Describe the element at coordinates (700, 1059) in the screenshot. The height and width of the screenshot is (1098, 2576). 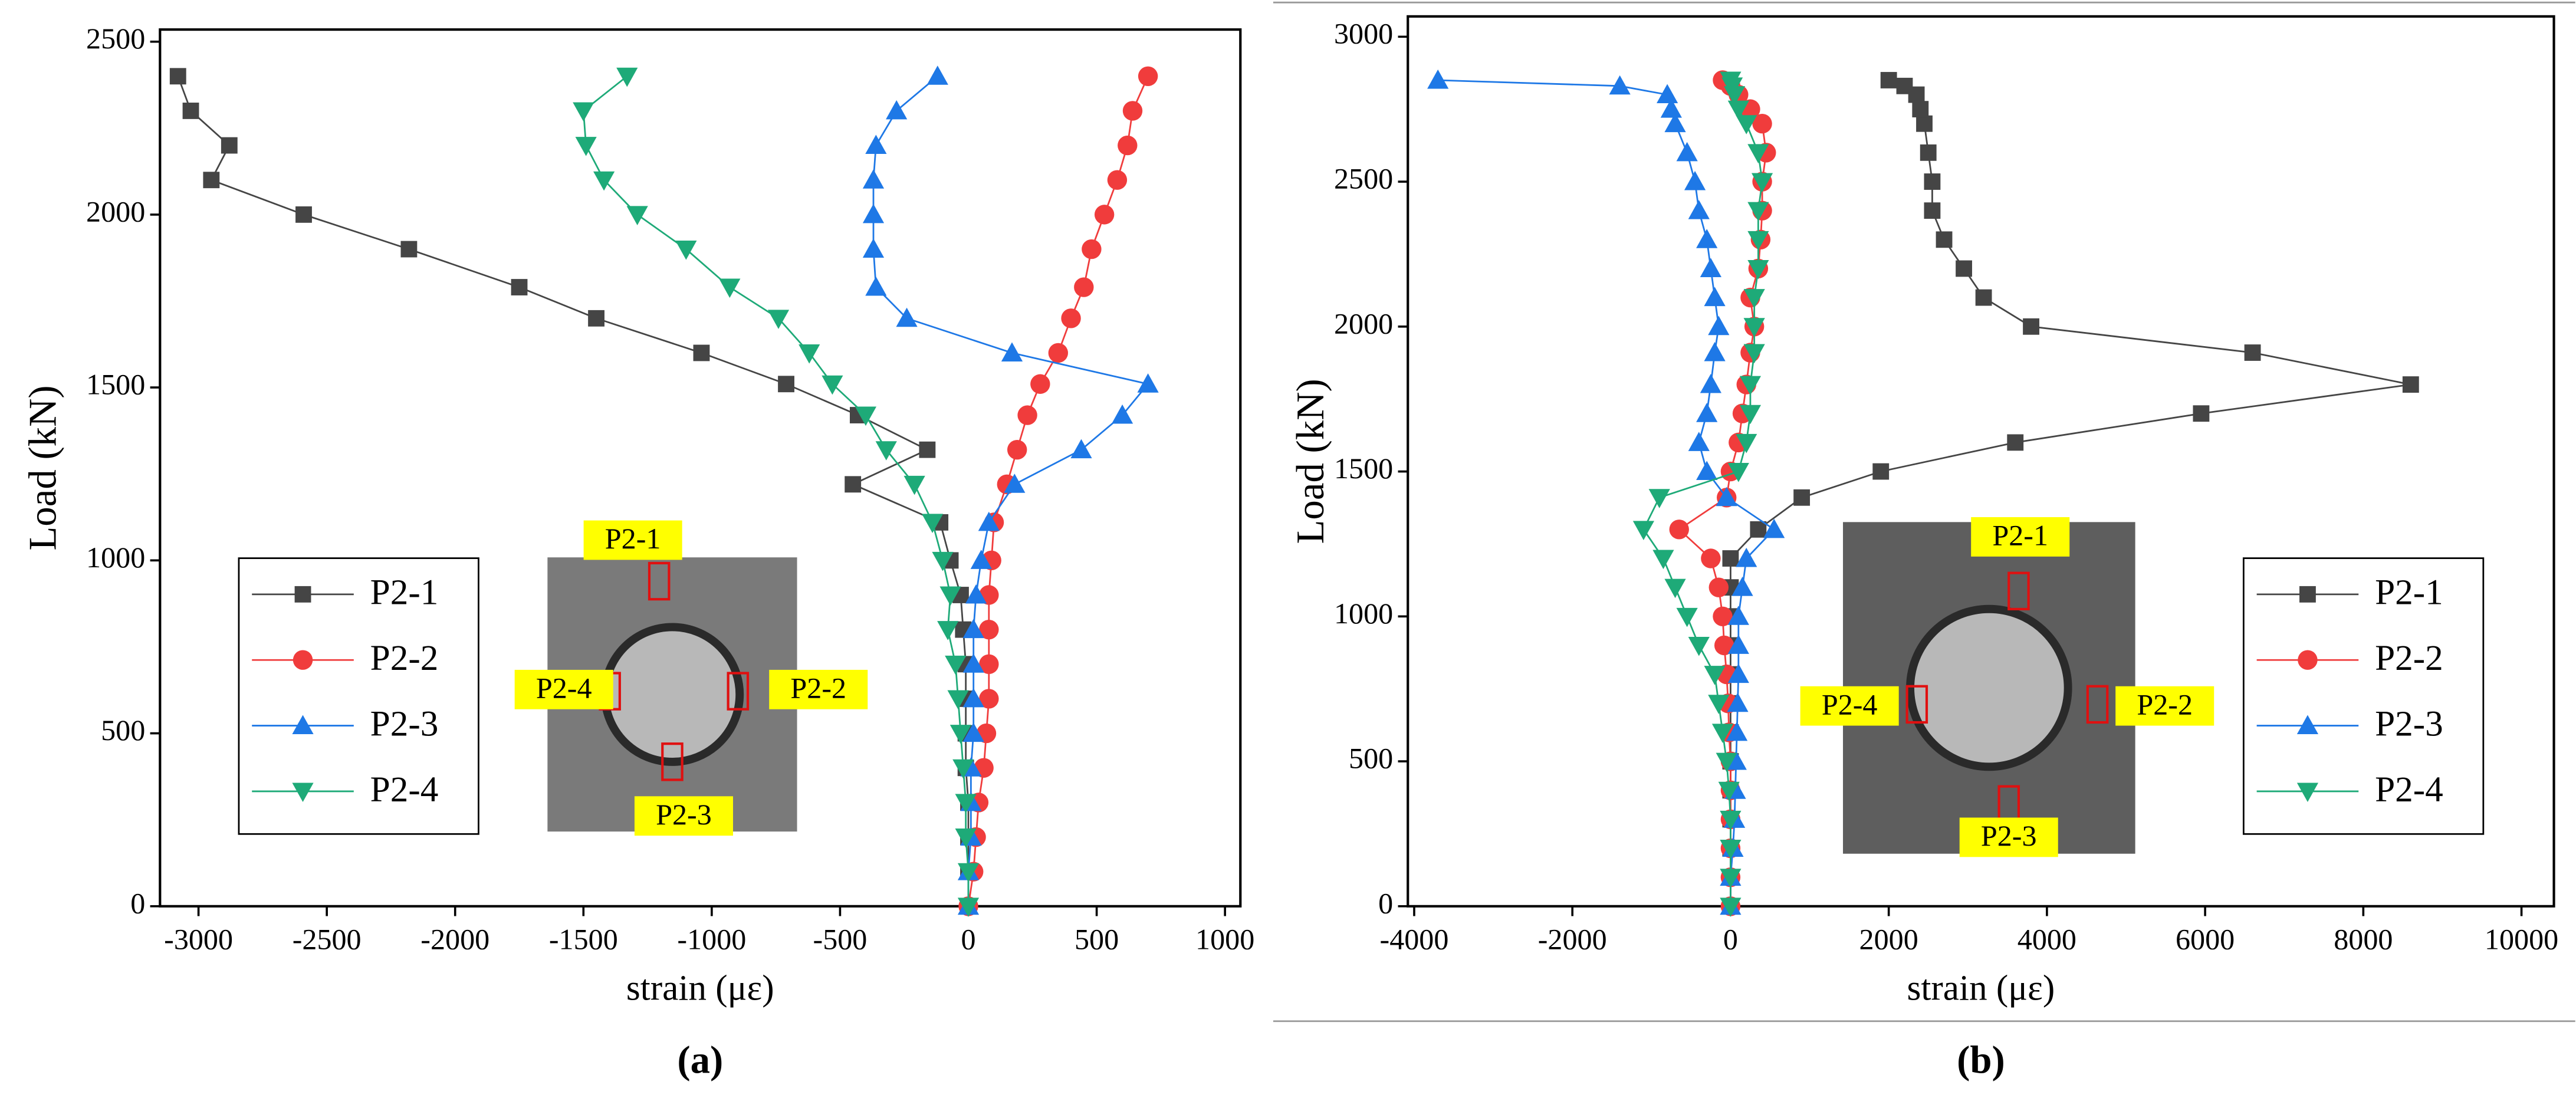
I see `caption: (a)` at that location.